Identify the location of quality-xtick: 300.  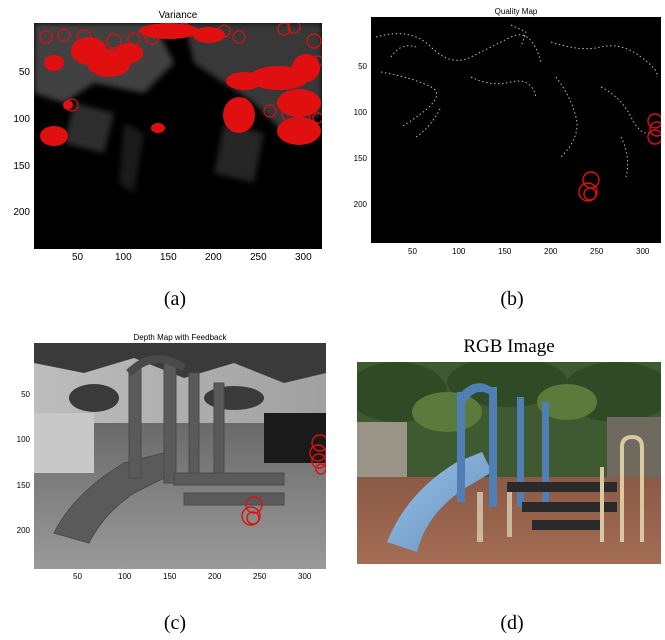
(643, 251).